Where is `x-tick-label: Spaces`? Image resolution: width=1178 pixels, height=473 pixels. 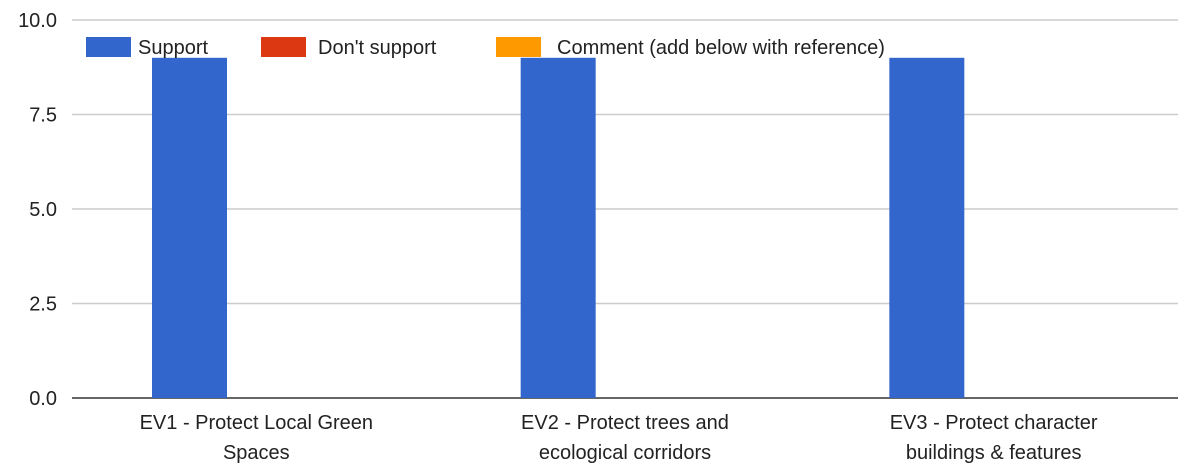
x-tick-label: Spaces is located at coordinates (256, 453).